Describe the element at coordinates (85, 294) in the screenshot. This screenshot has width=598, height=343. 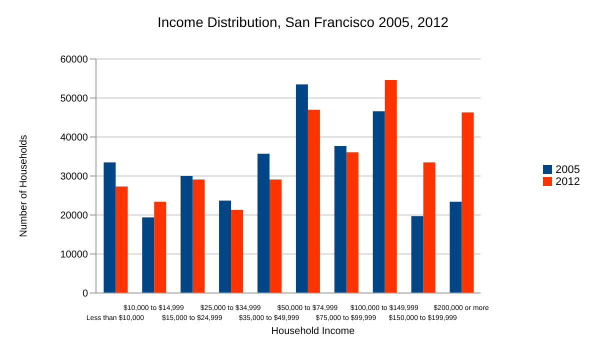
I see `y-tick-label: 0` at that location.